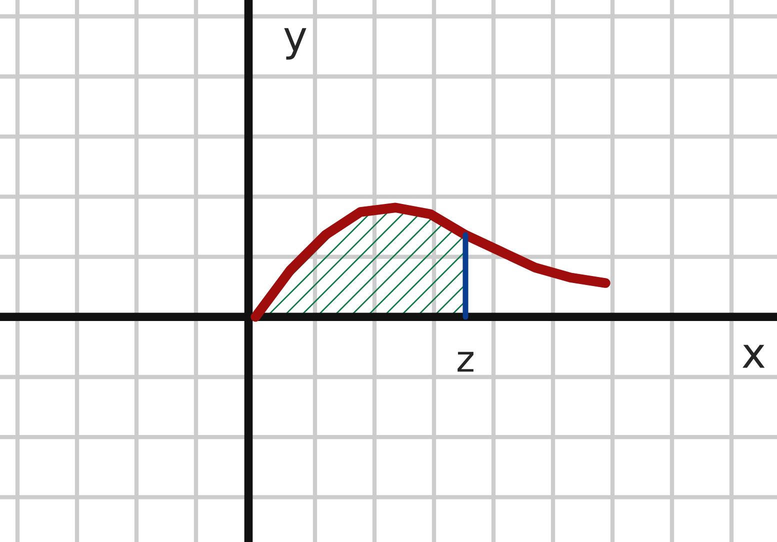  Describe the element at coordinates (295, 44) in the screenshot. I see `y-axis-title: y` at that location.